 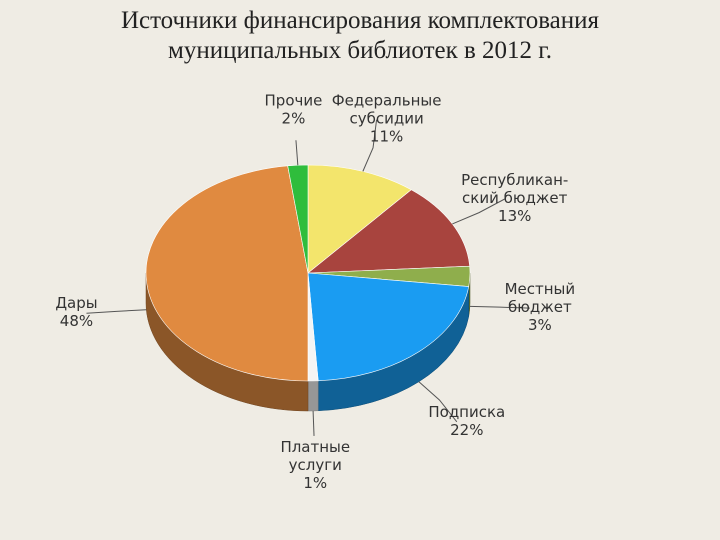 What do you see at coordinates (294, 118) in the screenshot?
I see `value-label: 2%` at bounding box center [294, 118].